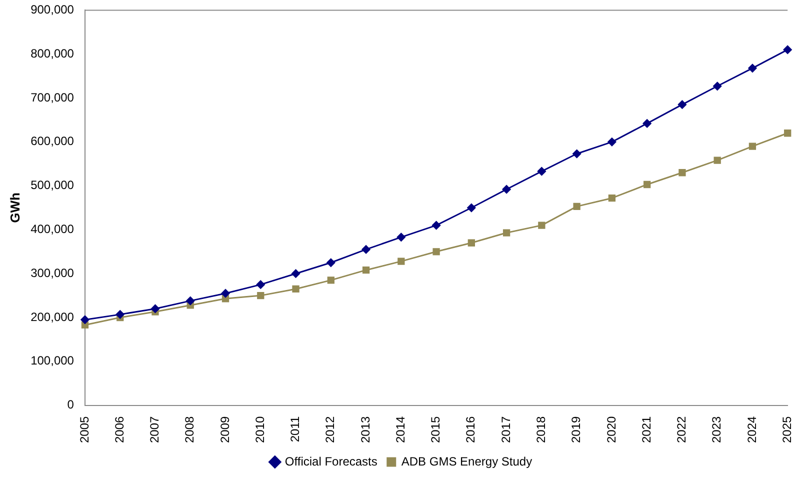  I want to click on y-tick-label: 800,000, so click(52, 53).